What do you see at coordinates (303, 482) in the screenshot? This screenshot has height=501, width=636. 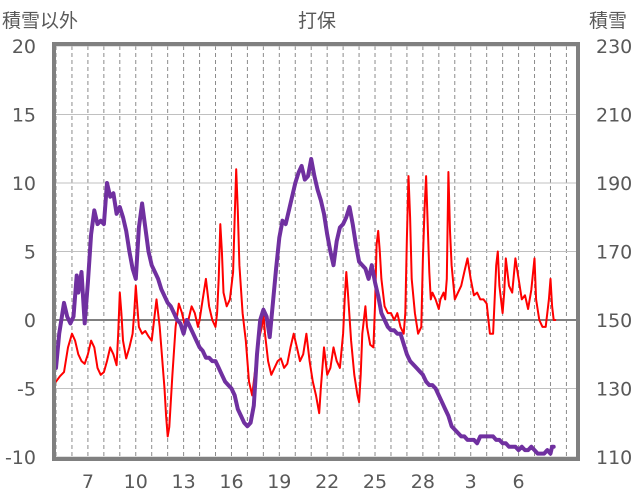 I see `x-axis-ticks: 7 10 13 16 19 22 25 28 3 6` at bounding box center [303, 482].